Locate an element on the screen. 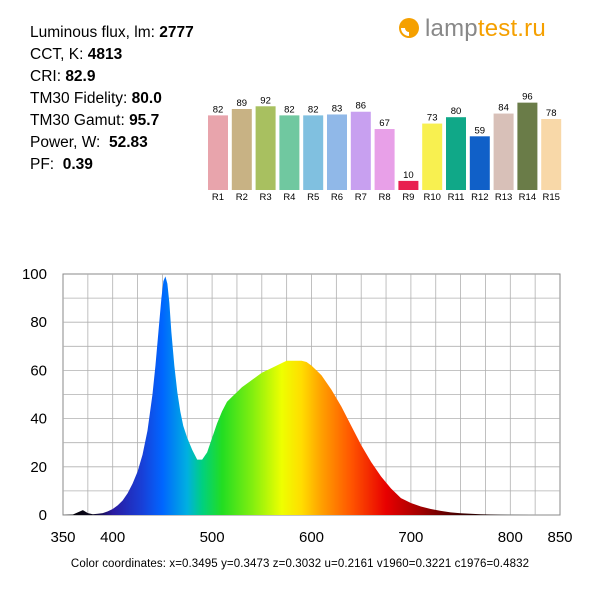 The width and height of the screenshot is (600, 600). cri-bar-R15 is located at coordinates (551, 154).